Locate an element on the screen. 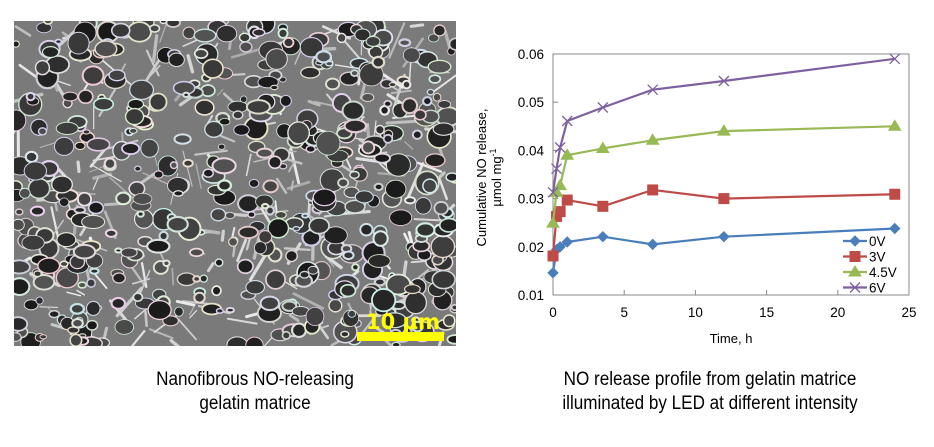 The width and height of the screenshot is (934, 447). x-marker-stroke is located at coordinates (895, 59).